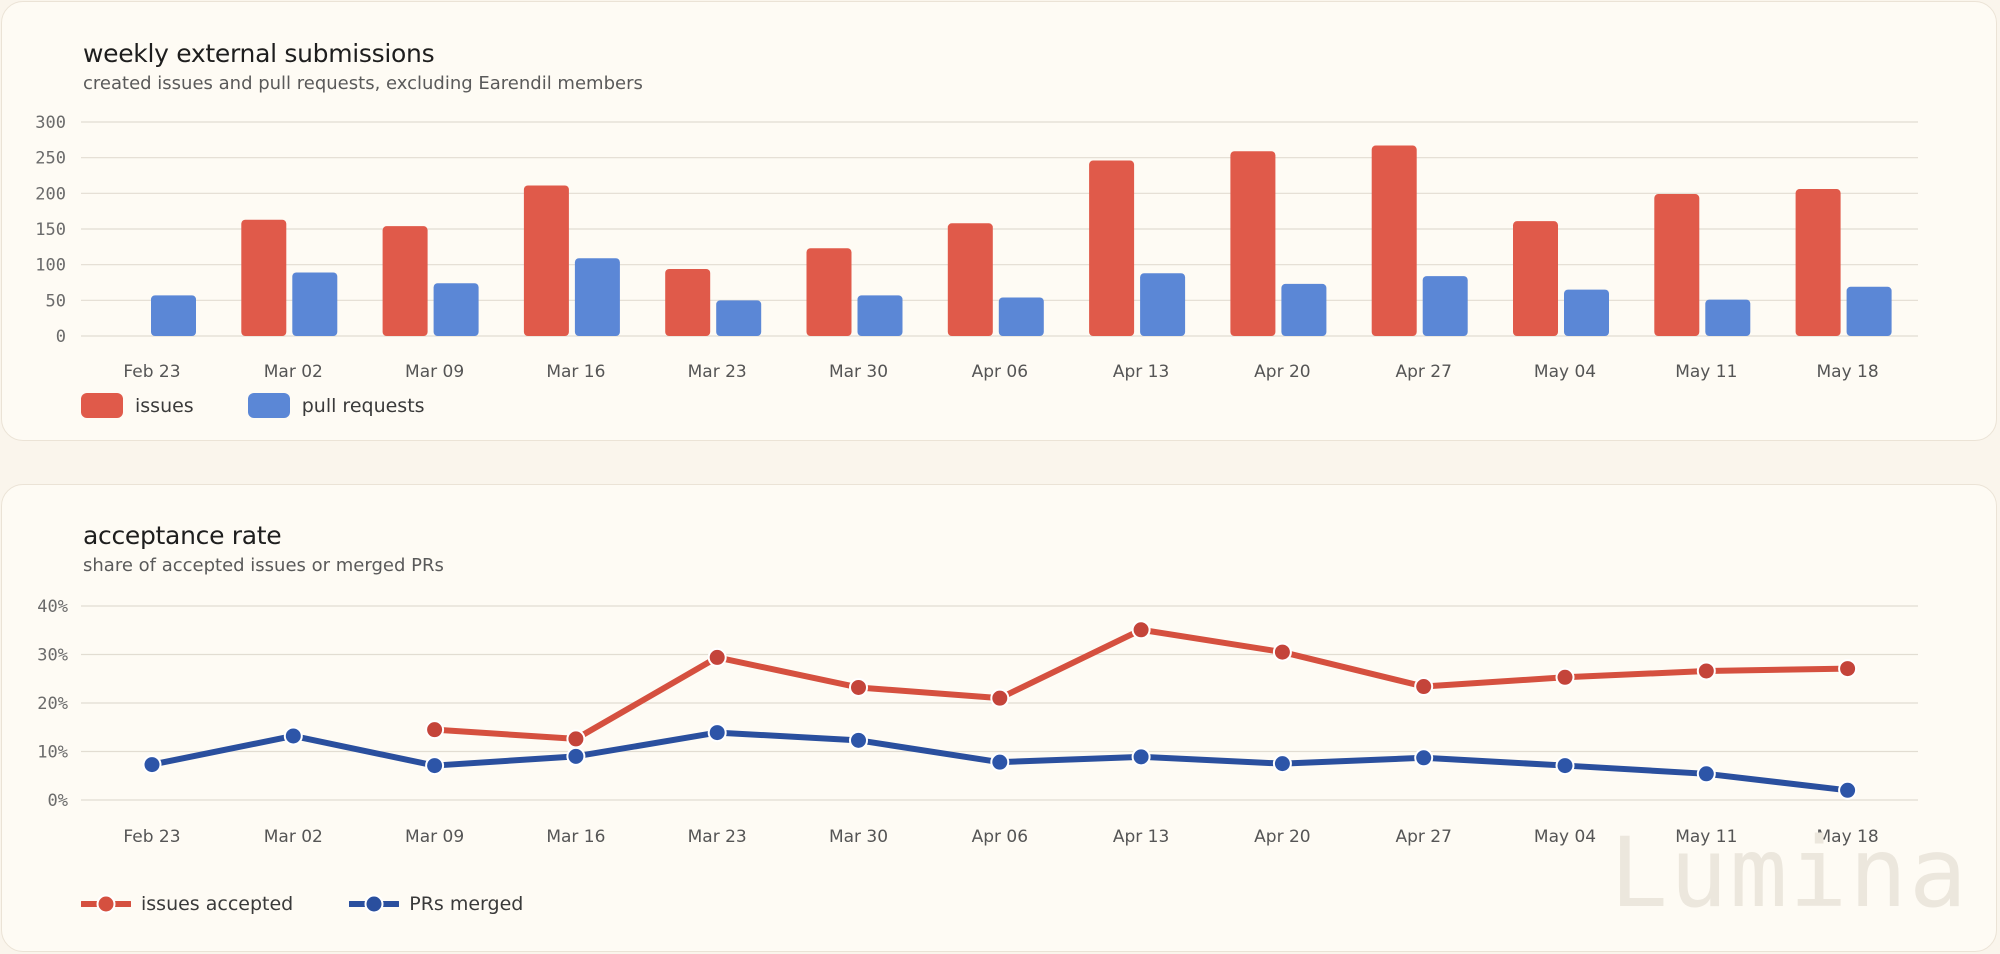 The width and height of the screenshot is (2000, 954). I want to click on legend-label-prs-merged: PRs merged, so click(466, 904).